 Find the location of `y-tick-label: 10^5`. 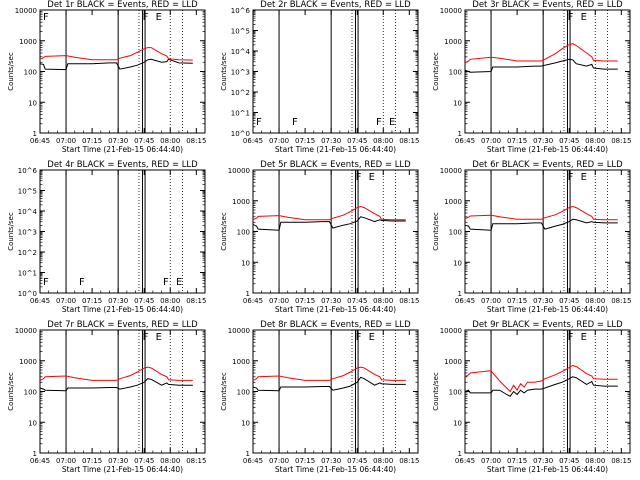

y-tick-label: 10^5 is located at coordinates (240, 32).